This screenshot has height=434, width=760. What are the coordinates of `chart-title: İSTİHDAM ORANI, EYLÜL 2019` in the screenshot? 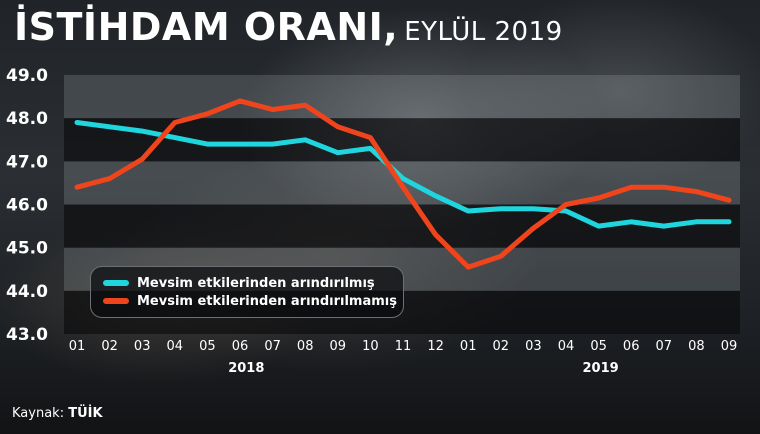 It's located at (288, 27).